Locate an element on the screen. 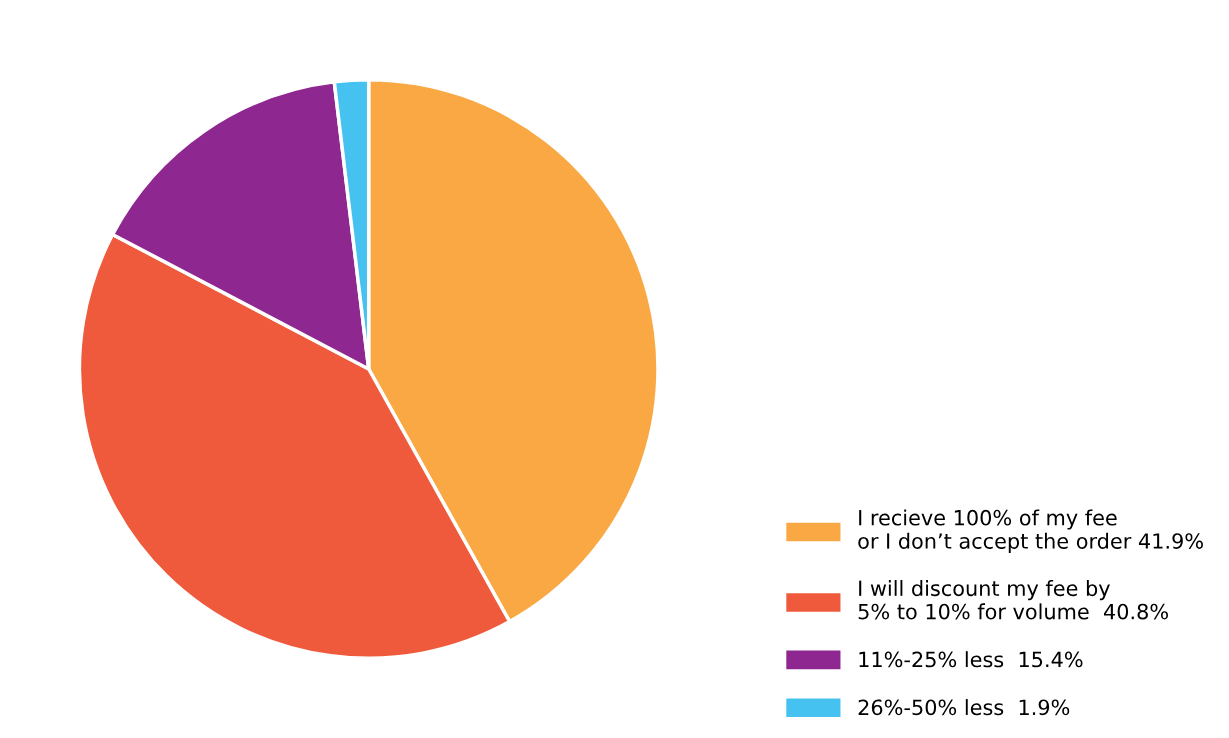 The width and height of the screenshot is (1229, 738). legend-label: 11%-25% less 15.4% is located at coordinates (971, 659).